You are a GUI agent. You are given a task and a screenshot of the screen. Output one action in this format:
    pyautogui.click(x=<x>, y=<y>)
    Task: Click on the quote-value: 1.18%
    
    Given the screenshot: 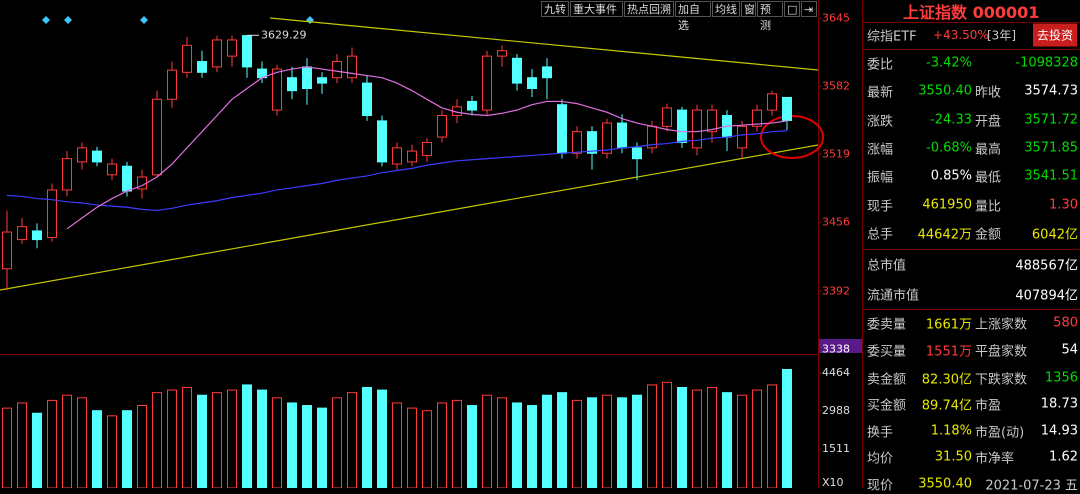 What is the action you would take?
    pyautogui.click(x=951, y=431)
    